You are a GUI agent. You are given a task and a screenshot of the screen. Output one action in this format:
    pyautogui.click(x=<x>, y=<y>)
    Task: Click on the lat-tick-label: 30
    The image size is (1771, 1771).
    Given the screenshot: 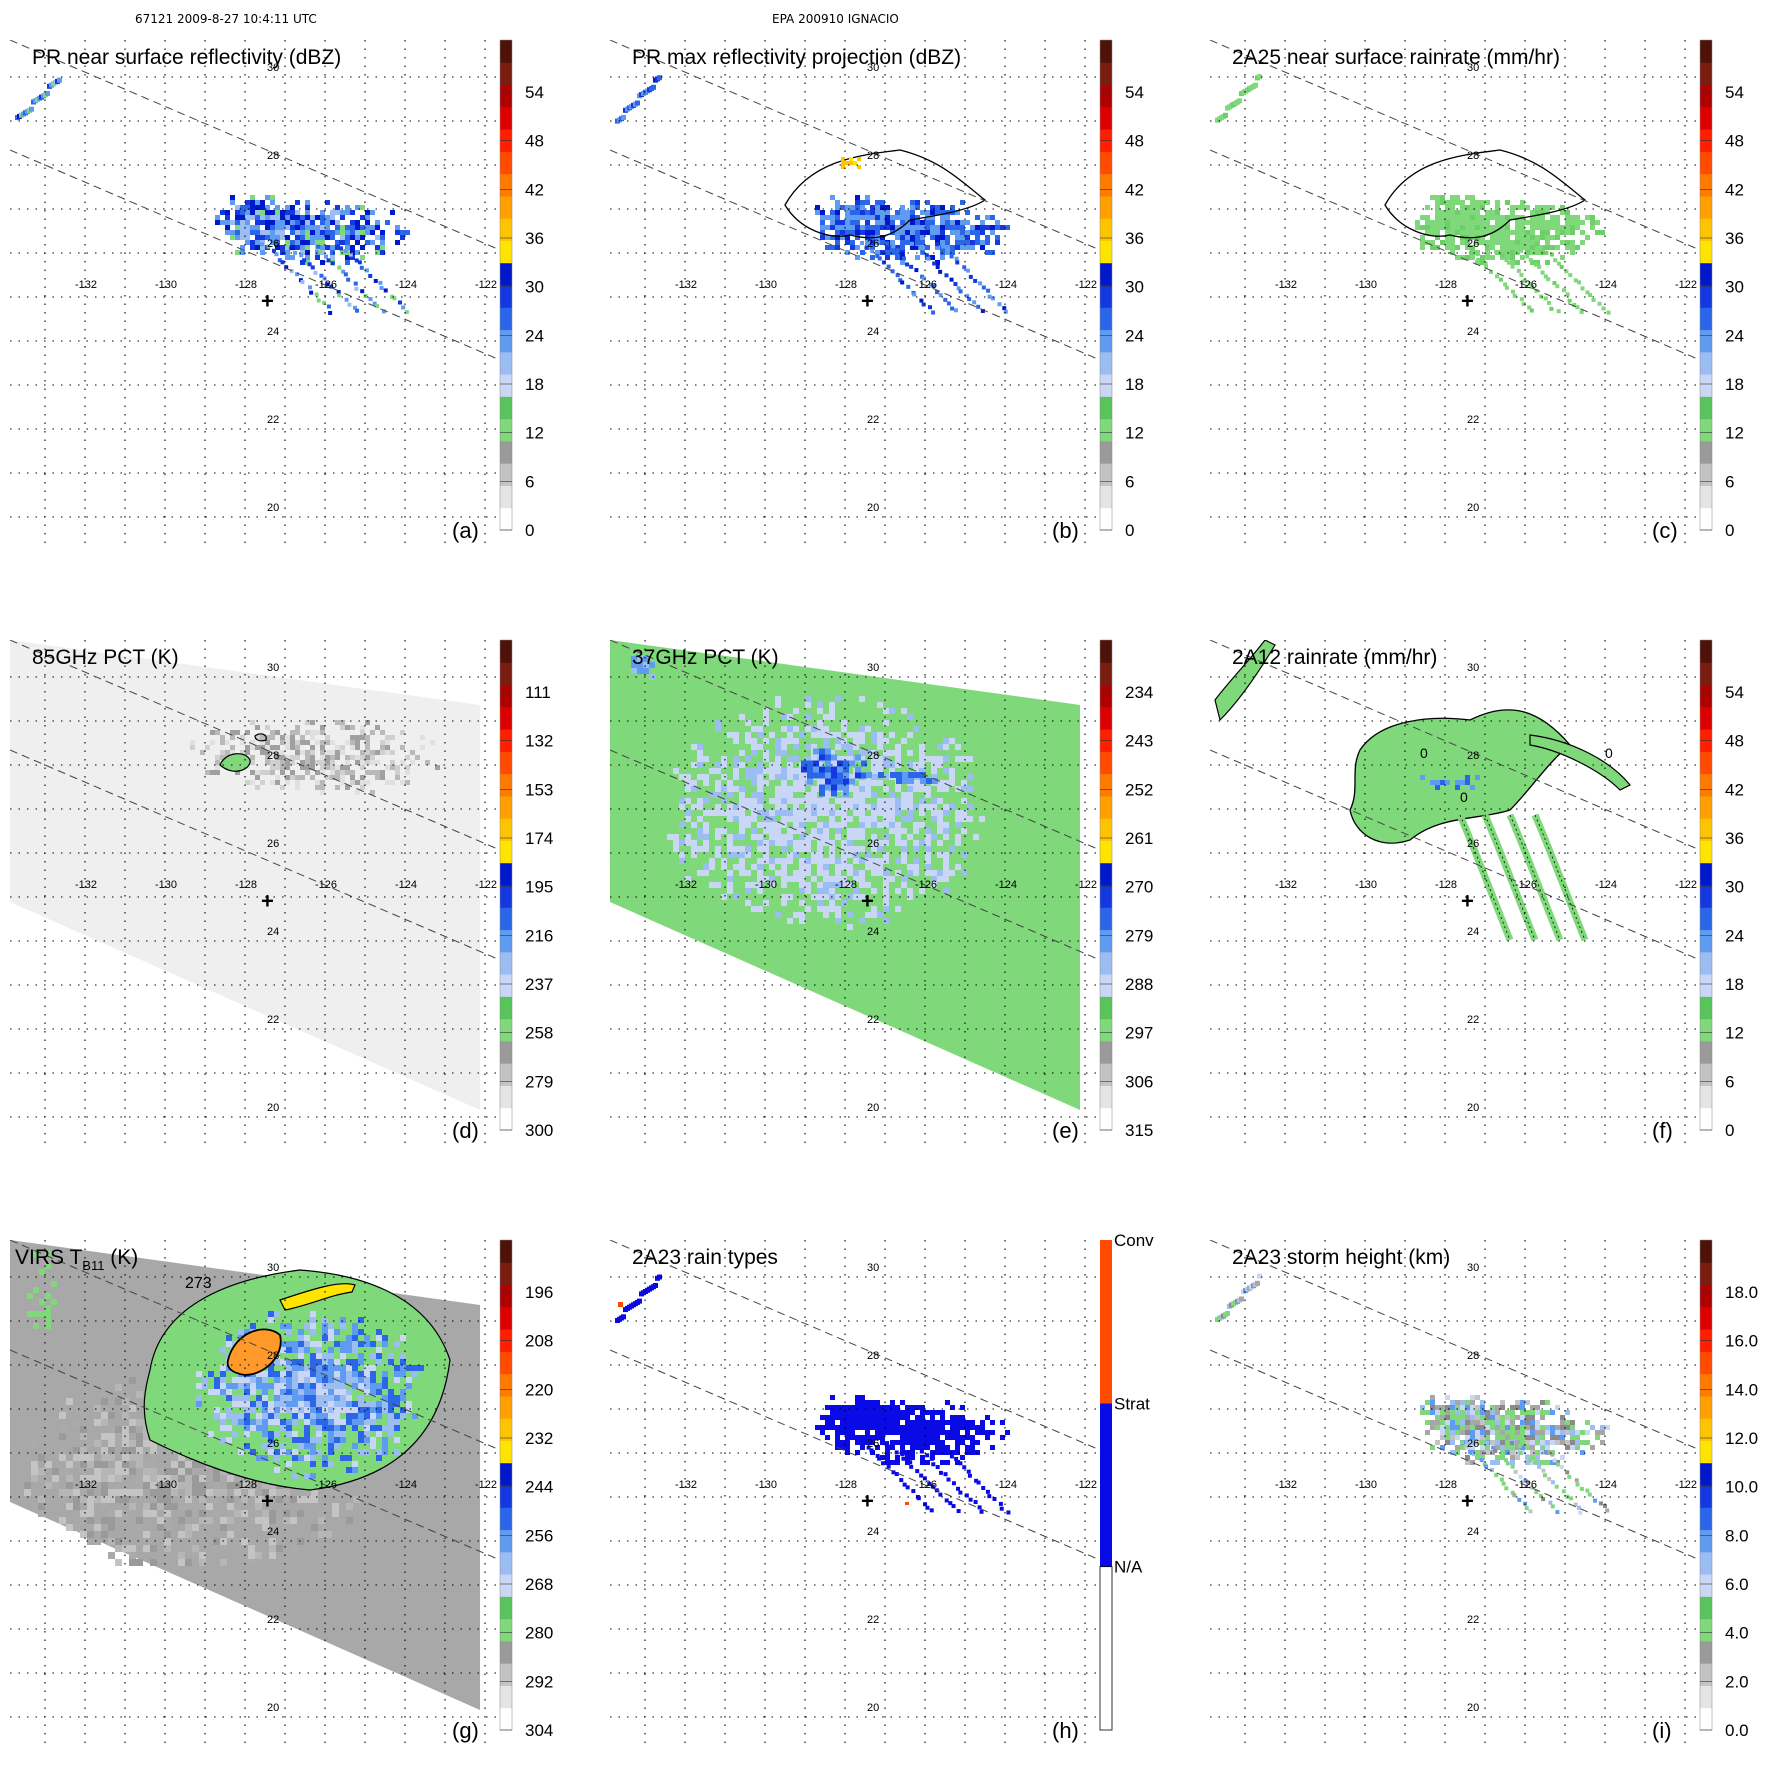 What is the action you would take?
    pyautogui.click(x=273, y=68)
    